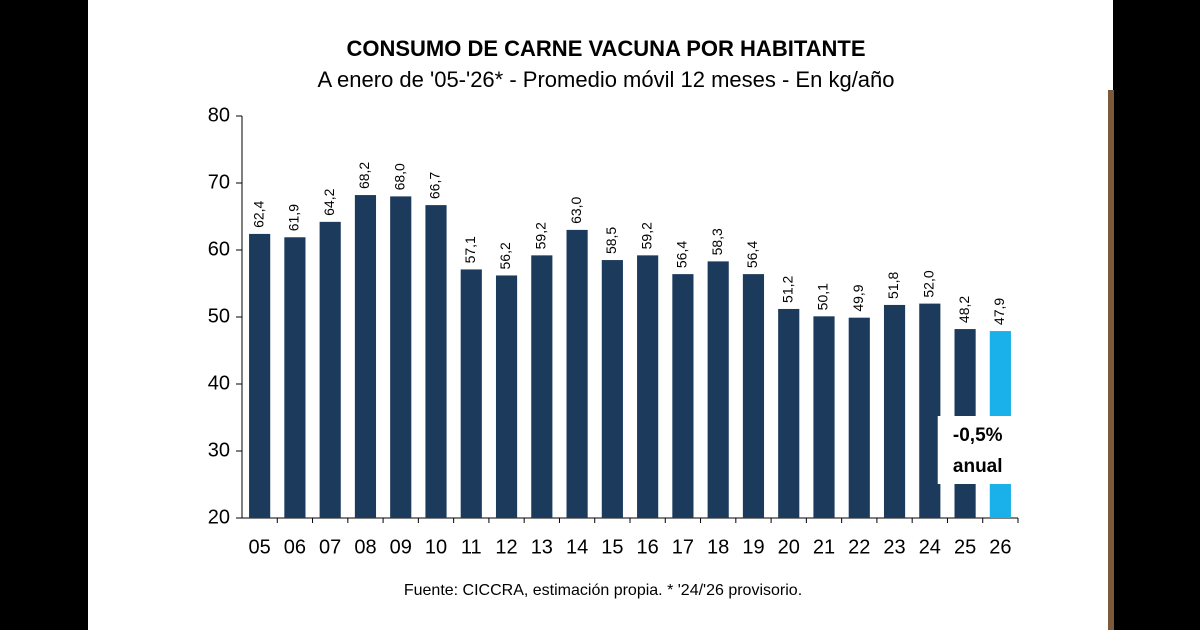 Image resolution: width=1200 pixels, height=630 pixels. What do you see at coordinates (683, 547) in the screenshot?
I see `x-tick-label: 17` at bounding box center [683, 547].